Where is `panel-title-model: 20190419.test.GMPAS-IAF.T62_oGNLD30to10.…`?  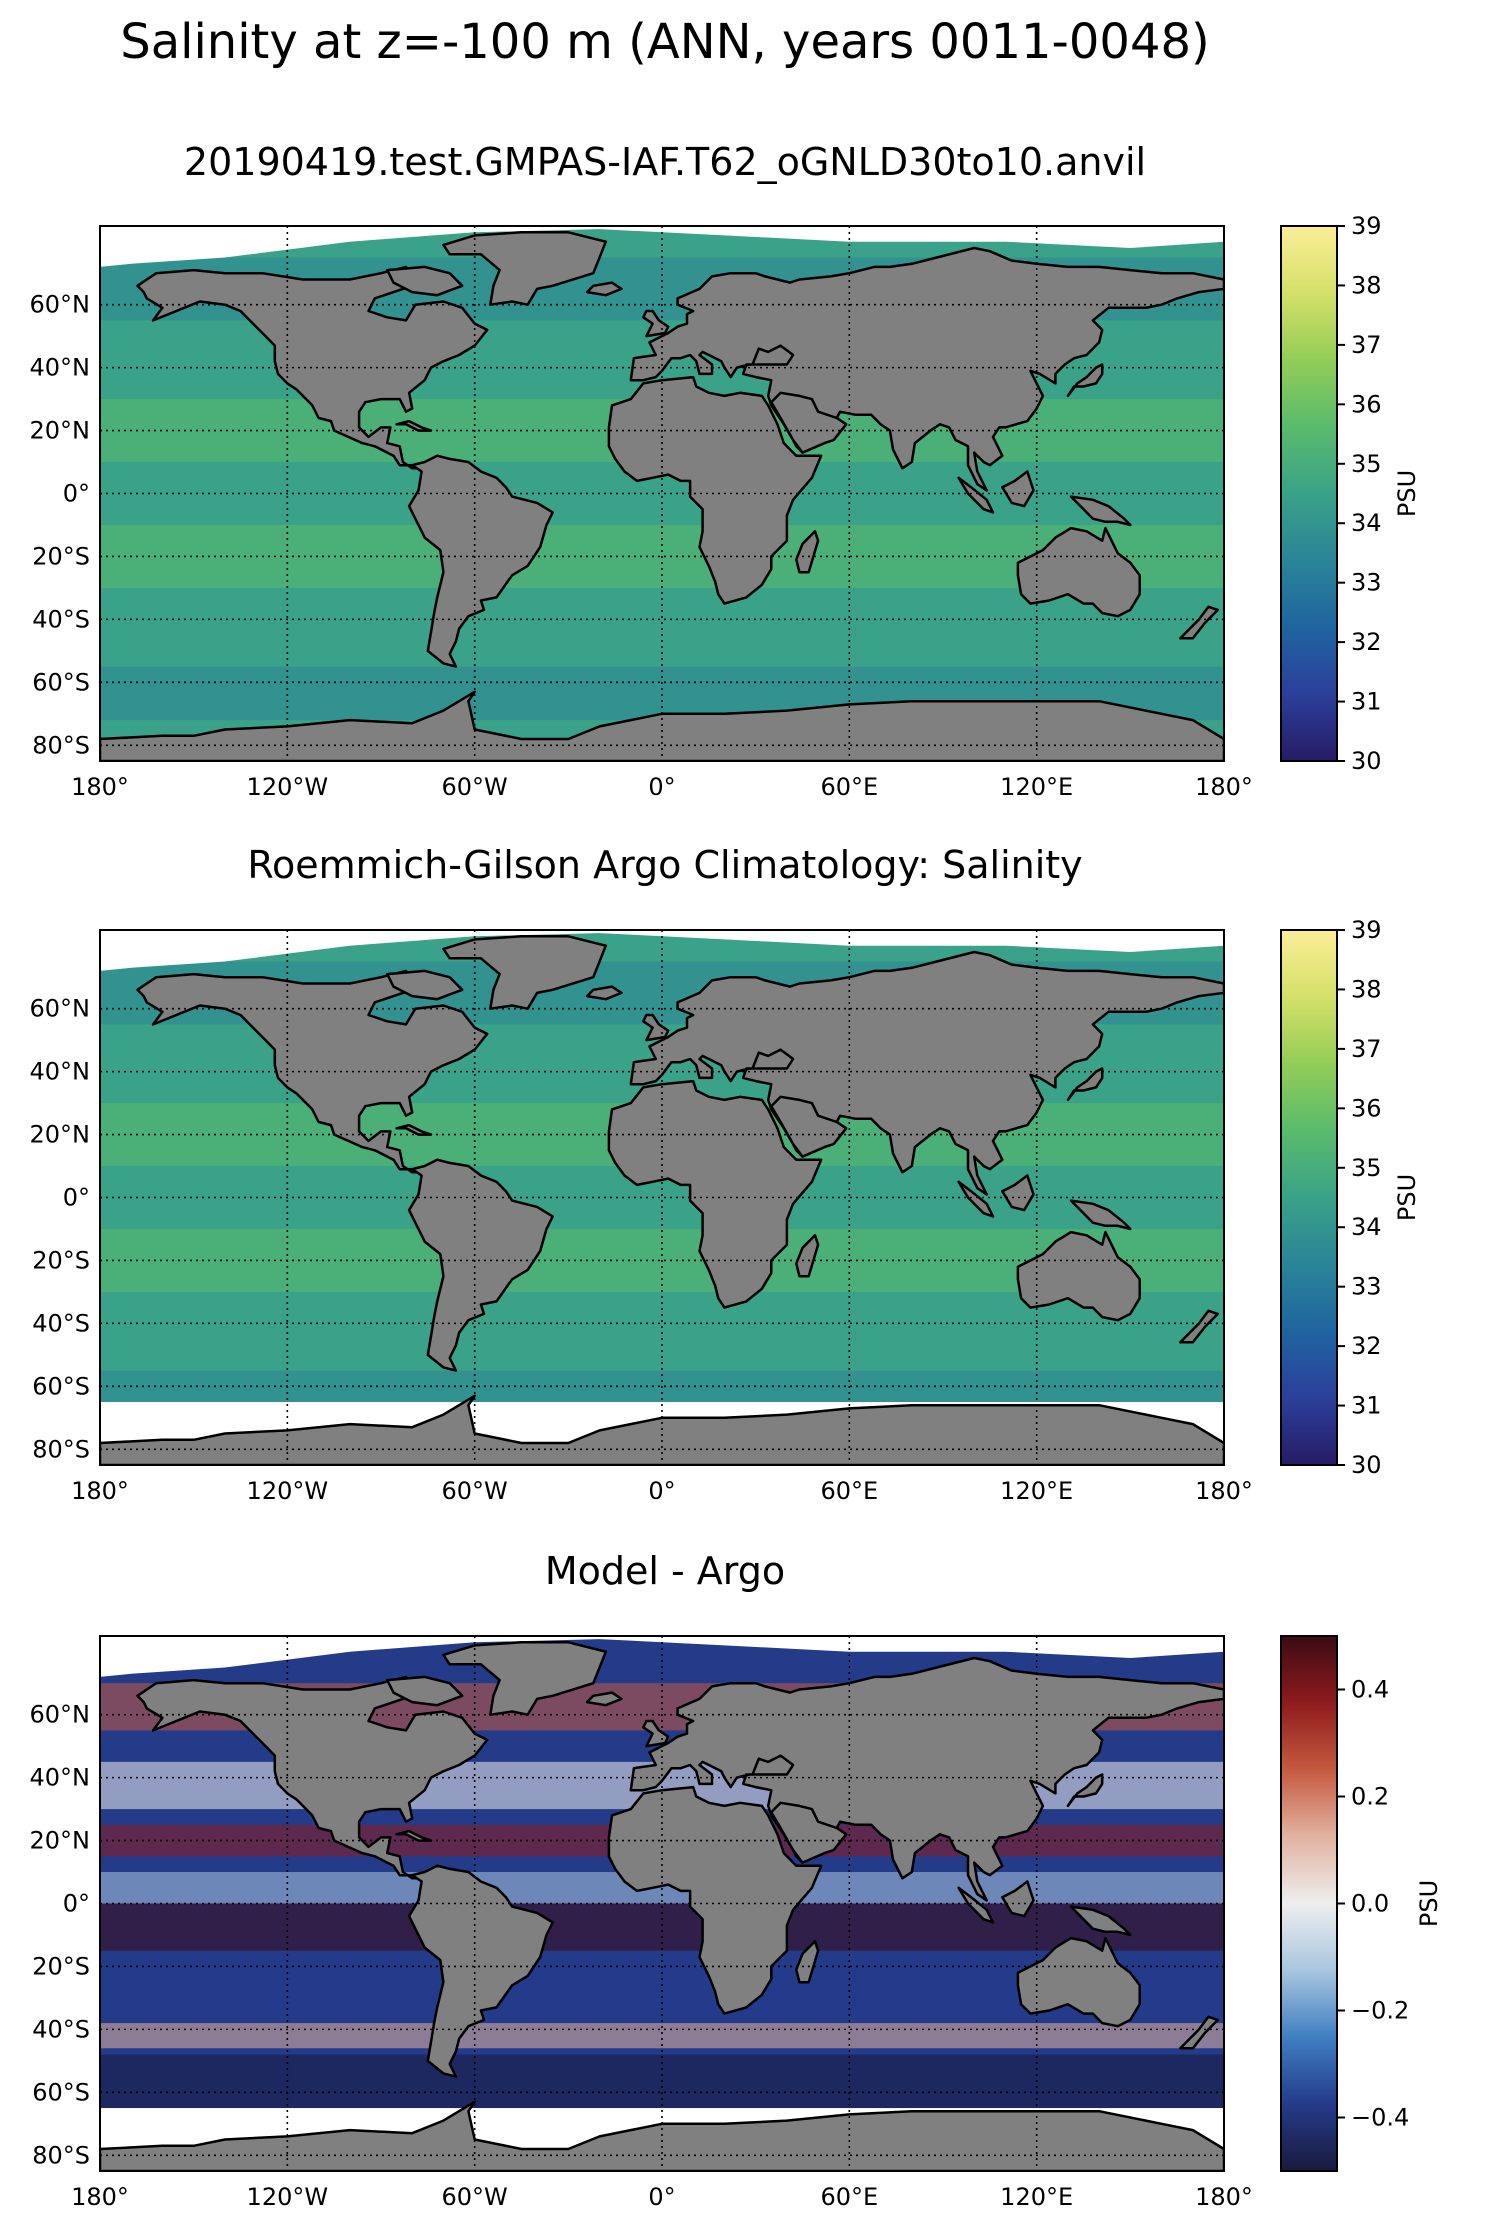 panel-title-model: 20190419.test.GMPAS-IAF.T62_oGNLD30to10.… is located at coordinates (665, 162).